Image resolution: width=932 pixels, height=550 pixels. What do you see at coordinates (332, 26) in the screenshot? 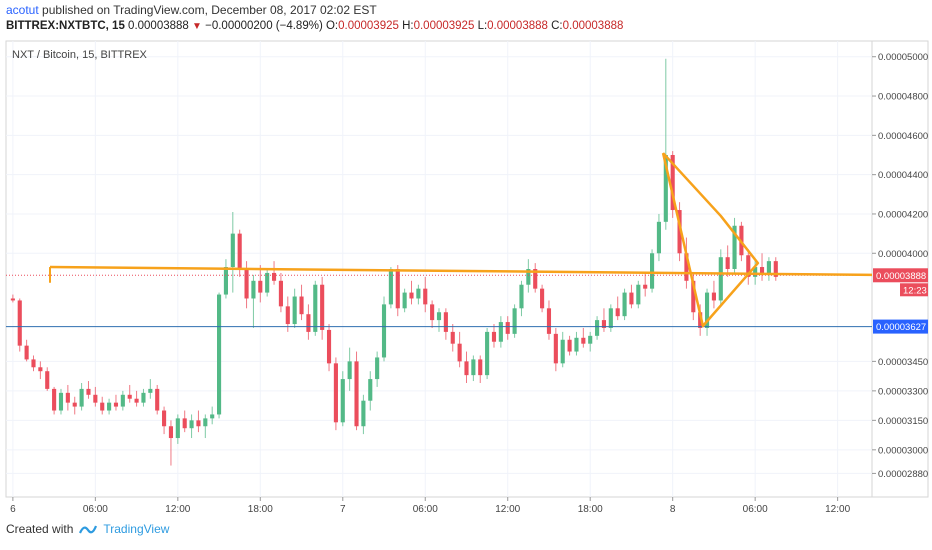
I see `open-label: O:` at bounding box center [332, 26].